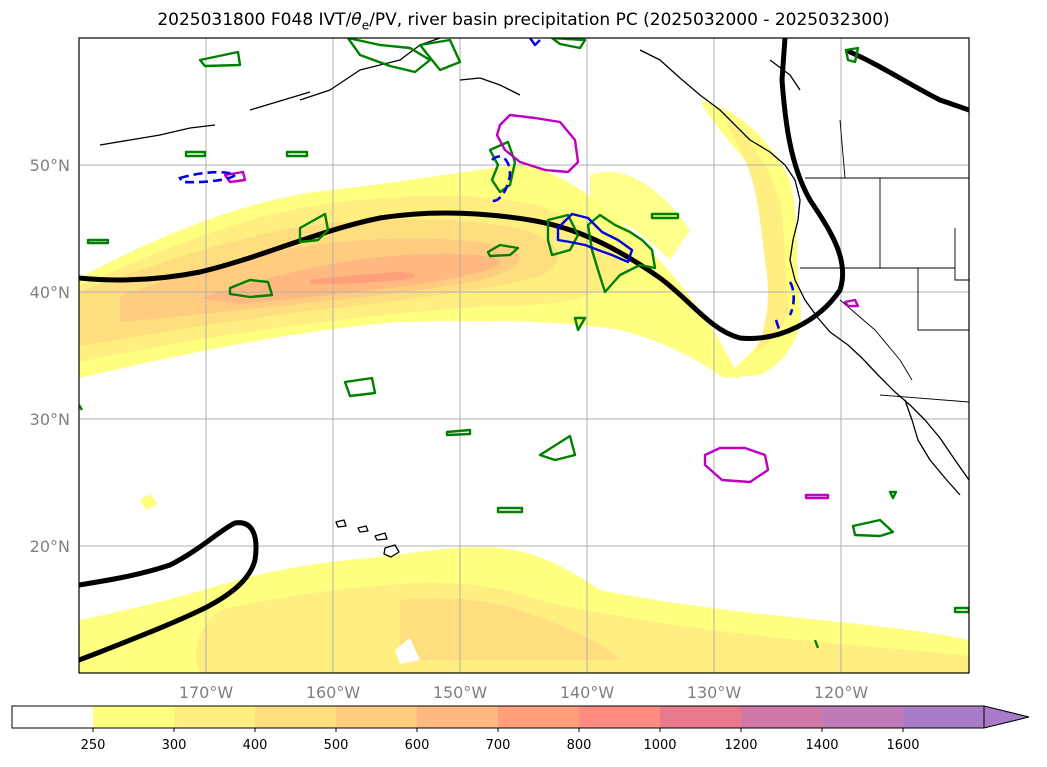  What do you see at coordinates (520, 729) in the screenshot?
I see `colorbar: 250 300 400 500 600 700 800 1000 1200 1400 1600` at bounding box center [520, 729].